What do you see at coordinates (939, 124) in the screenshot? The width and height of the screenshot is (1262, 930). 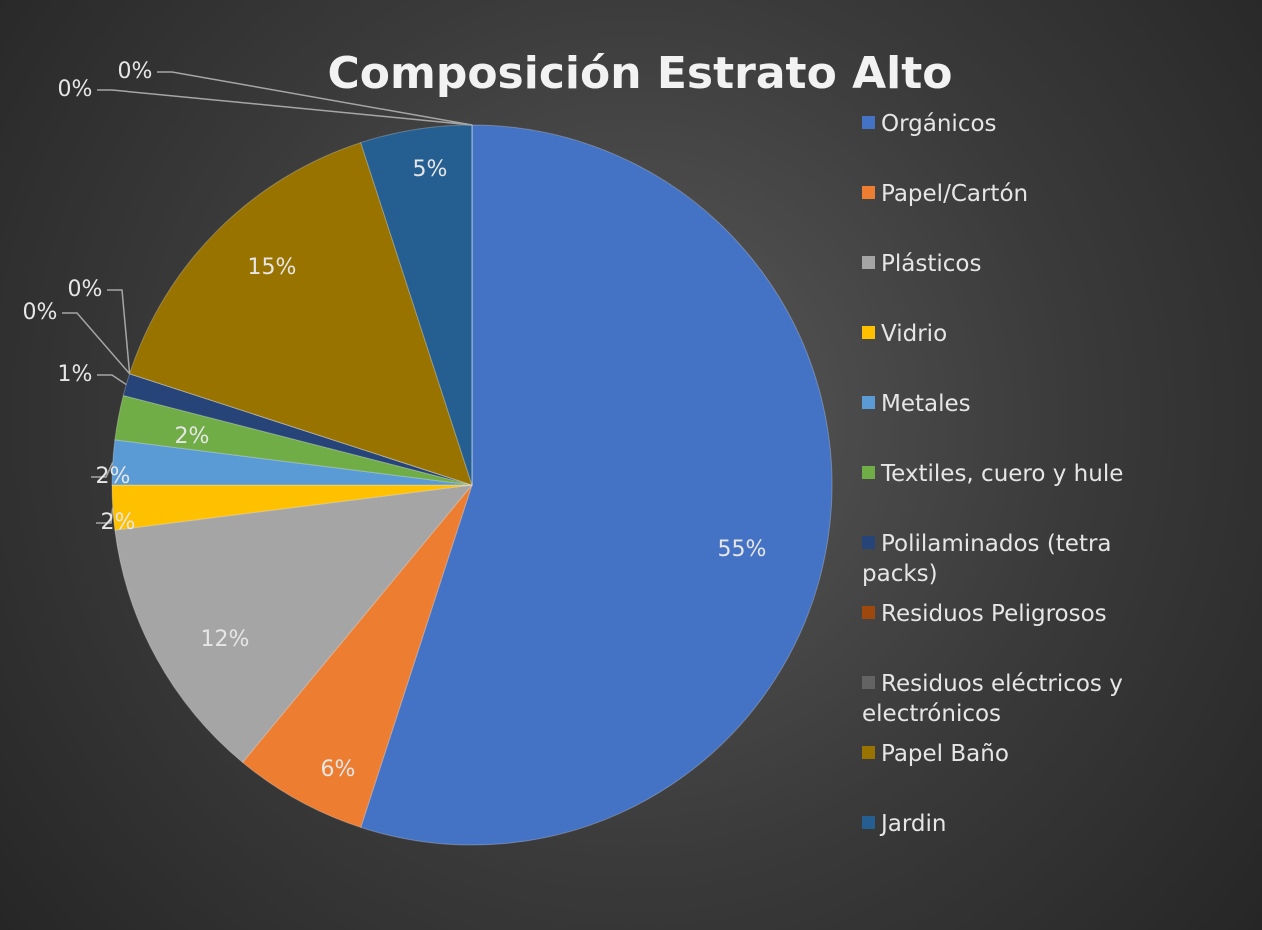 I see `legend-label: Orgánicos` at bounding box center [939, 124].